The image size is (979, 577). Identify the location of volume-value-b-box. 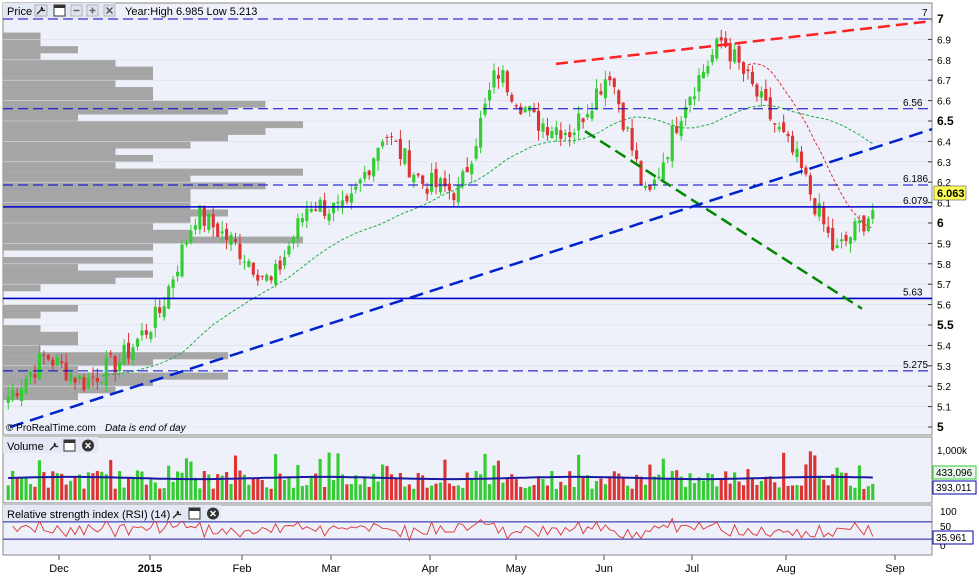
(954, 487).